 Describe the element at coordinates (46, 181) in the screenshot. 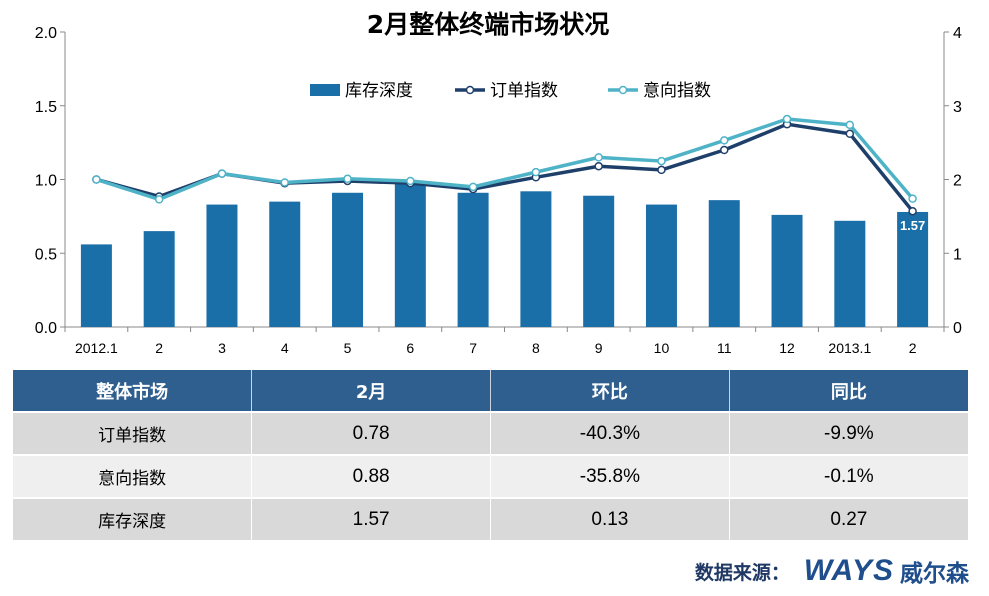

I see `left-tick-label: 1.0` at that location.